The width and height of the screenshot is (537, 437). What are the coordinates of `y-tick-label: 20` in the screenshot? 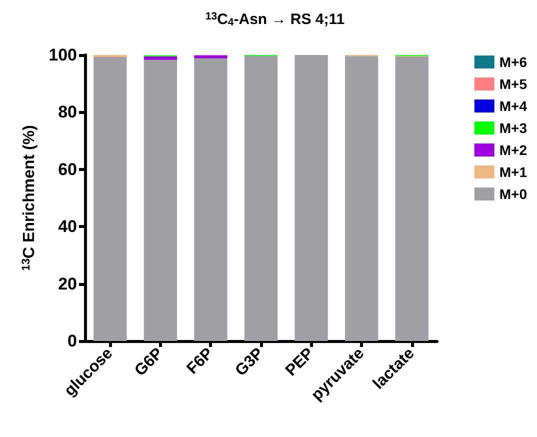 It's located at (67, 284).